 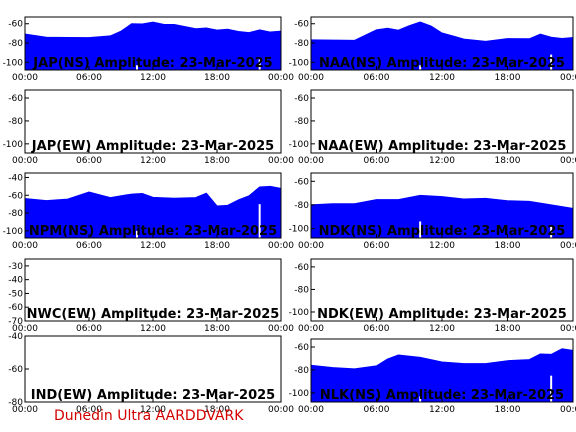 What do you see at coordinates (149, 416) in the screenshot?
I see `footer-label: Dunedin Ultra AARDDVARK` at bounding box center [149, 416].